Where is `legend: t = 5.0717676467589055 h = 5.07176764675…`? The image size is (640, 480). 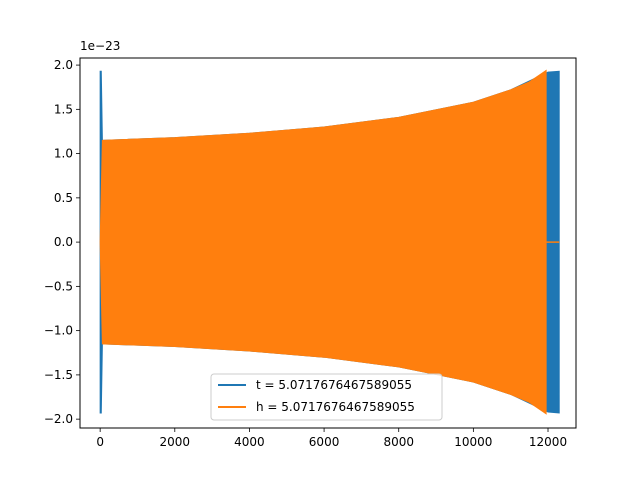
legend: t = 5.0717676467589055 h = 5.07176764675… is located at coordinates (326, 397).